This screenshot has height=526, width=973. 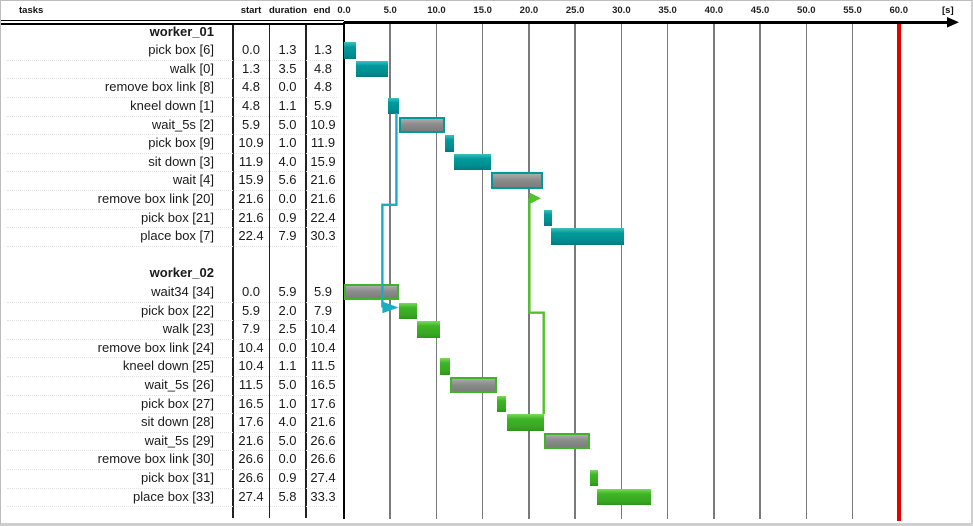 What do you see at coordinates (323, 496) in the screenshot?
I see `task-end: 33.3` at bounding box center [323, 496].